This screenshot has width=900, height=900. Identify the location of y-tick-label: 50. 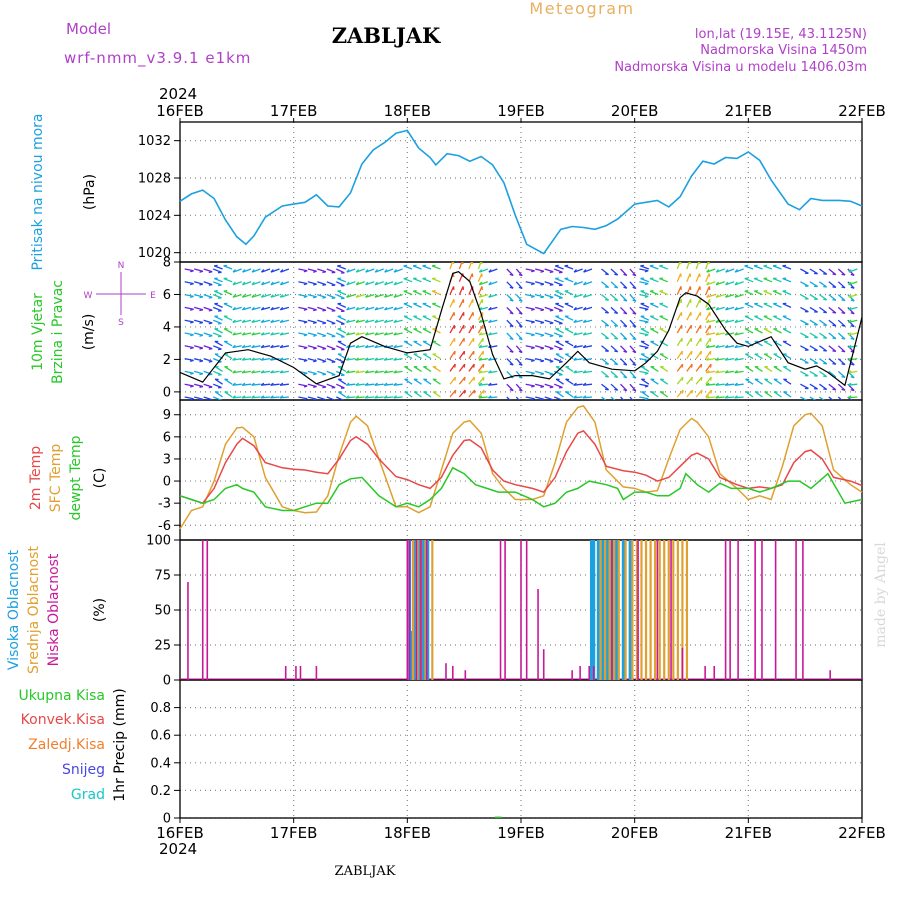
(162, 611).